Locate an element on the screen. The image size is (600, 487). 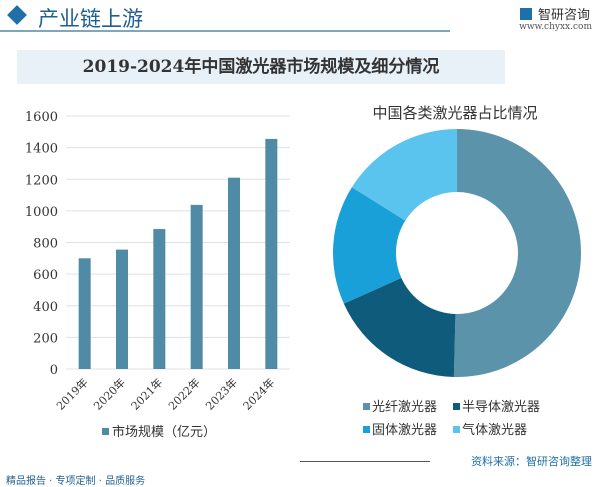
x-tick-label: 2021年 is located at coordinates (146, 393).